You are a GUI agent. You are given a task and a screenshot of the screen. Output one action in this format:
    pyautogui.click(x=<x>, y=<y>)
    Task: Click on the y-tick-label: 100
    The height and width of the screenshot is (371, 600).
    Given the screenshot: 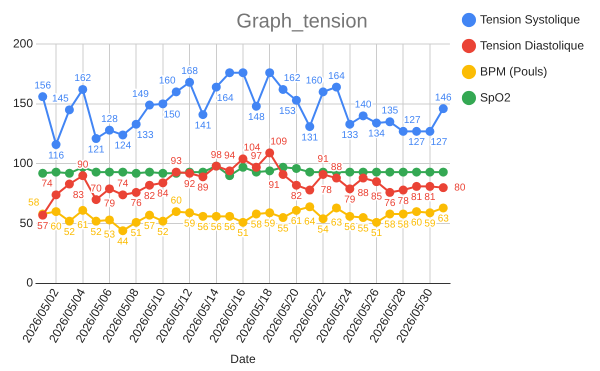 What is the action you would take?
    pyautogui.click(x=23, y=163)
    